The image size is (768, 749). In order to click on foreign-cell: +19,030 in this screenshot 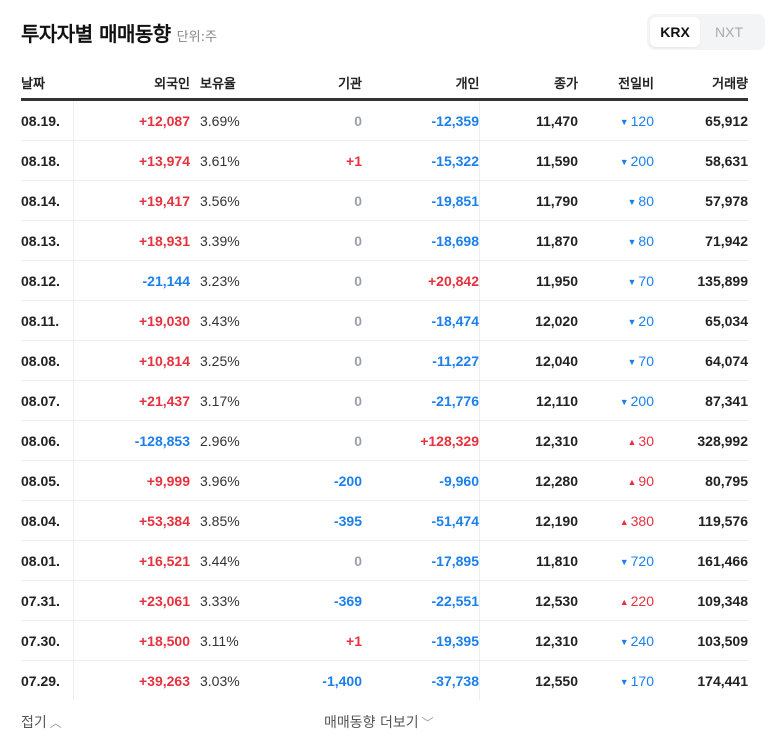, I will do `click(131, 320)`.